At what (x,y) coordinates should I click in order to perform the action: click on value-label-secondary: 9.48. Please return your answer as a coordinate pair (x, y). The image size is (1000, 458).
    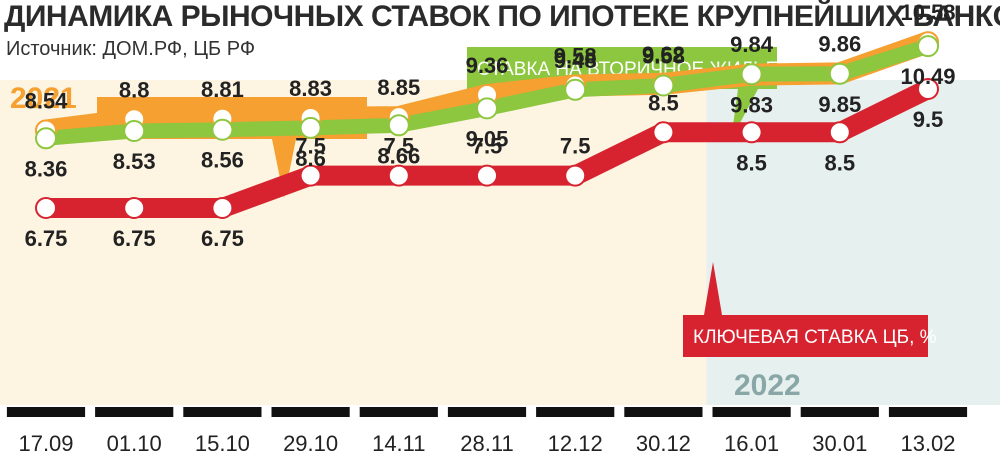
    Looking at the image, I should click on (575, 60).